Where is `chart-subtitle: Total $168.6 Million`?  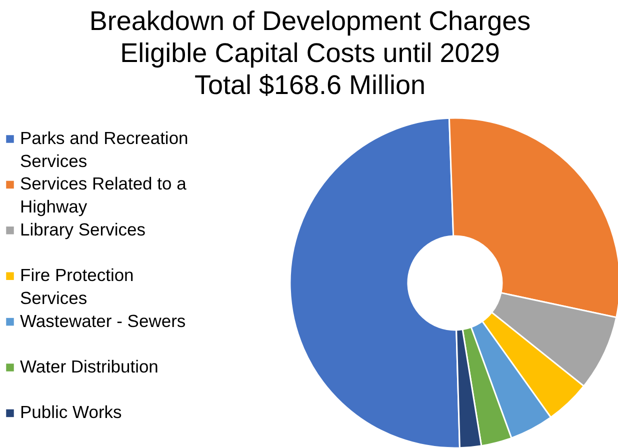
chart-subtitle: Total $168.6 Million is located at coordinates (310, 85).